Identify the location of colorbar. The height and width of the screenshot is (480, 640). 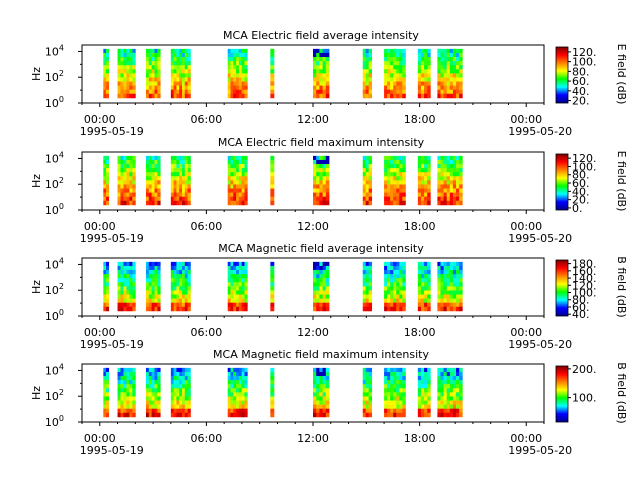
(562, 182).